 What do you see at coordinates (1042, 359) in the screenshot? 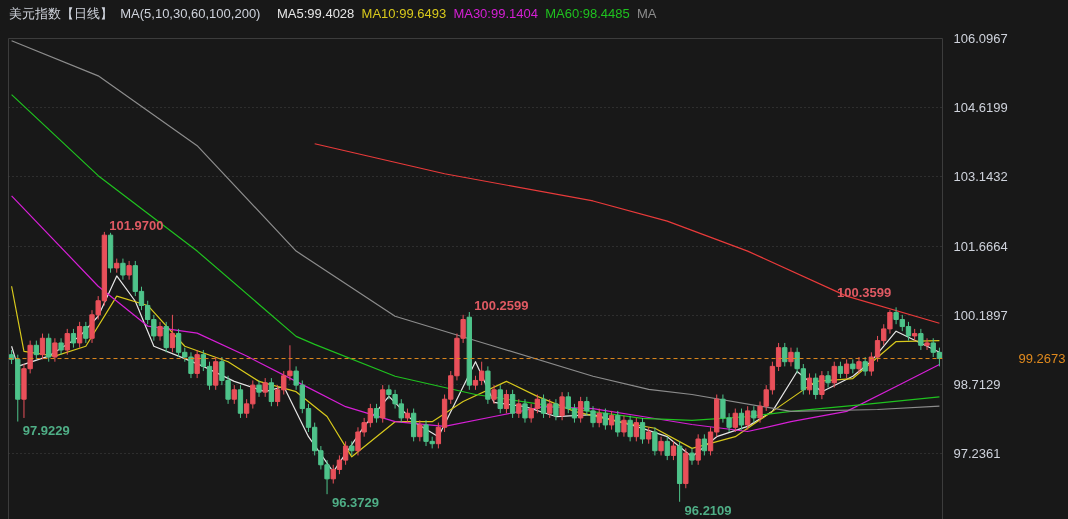
I see `ref-line-label: 99.2673` at bounding box center [1042, 359].